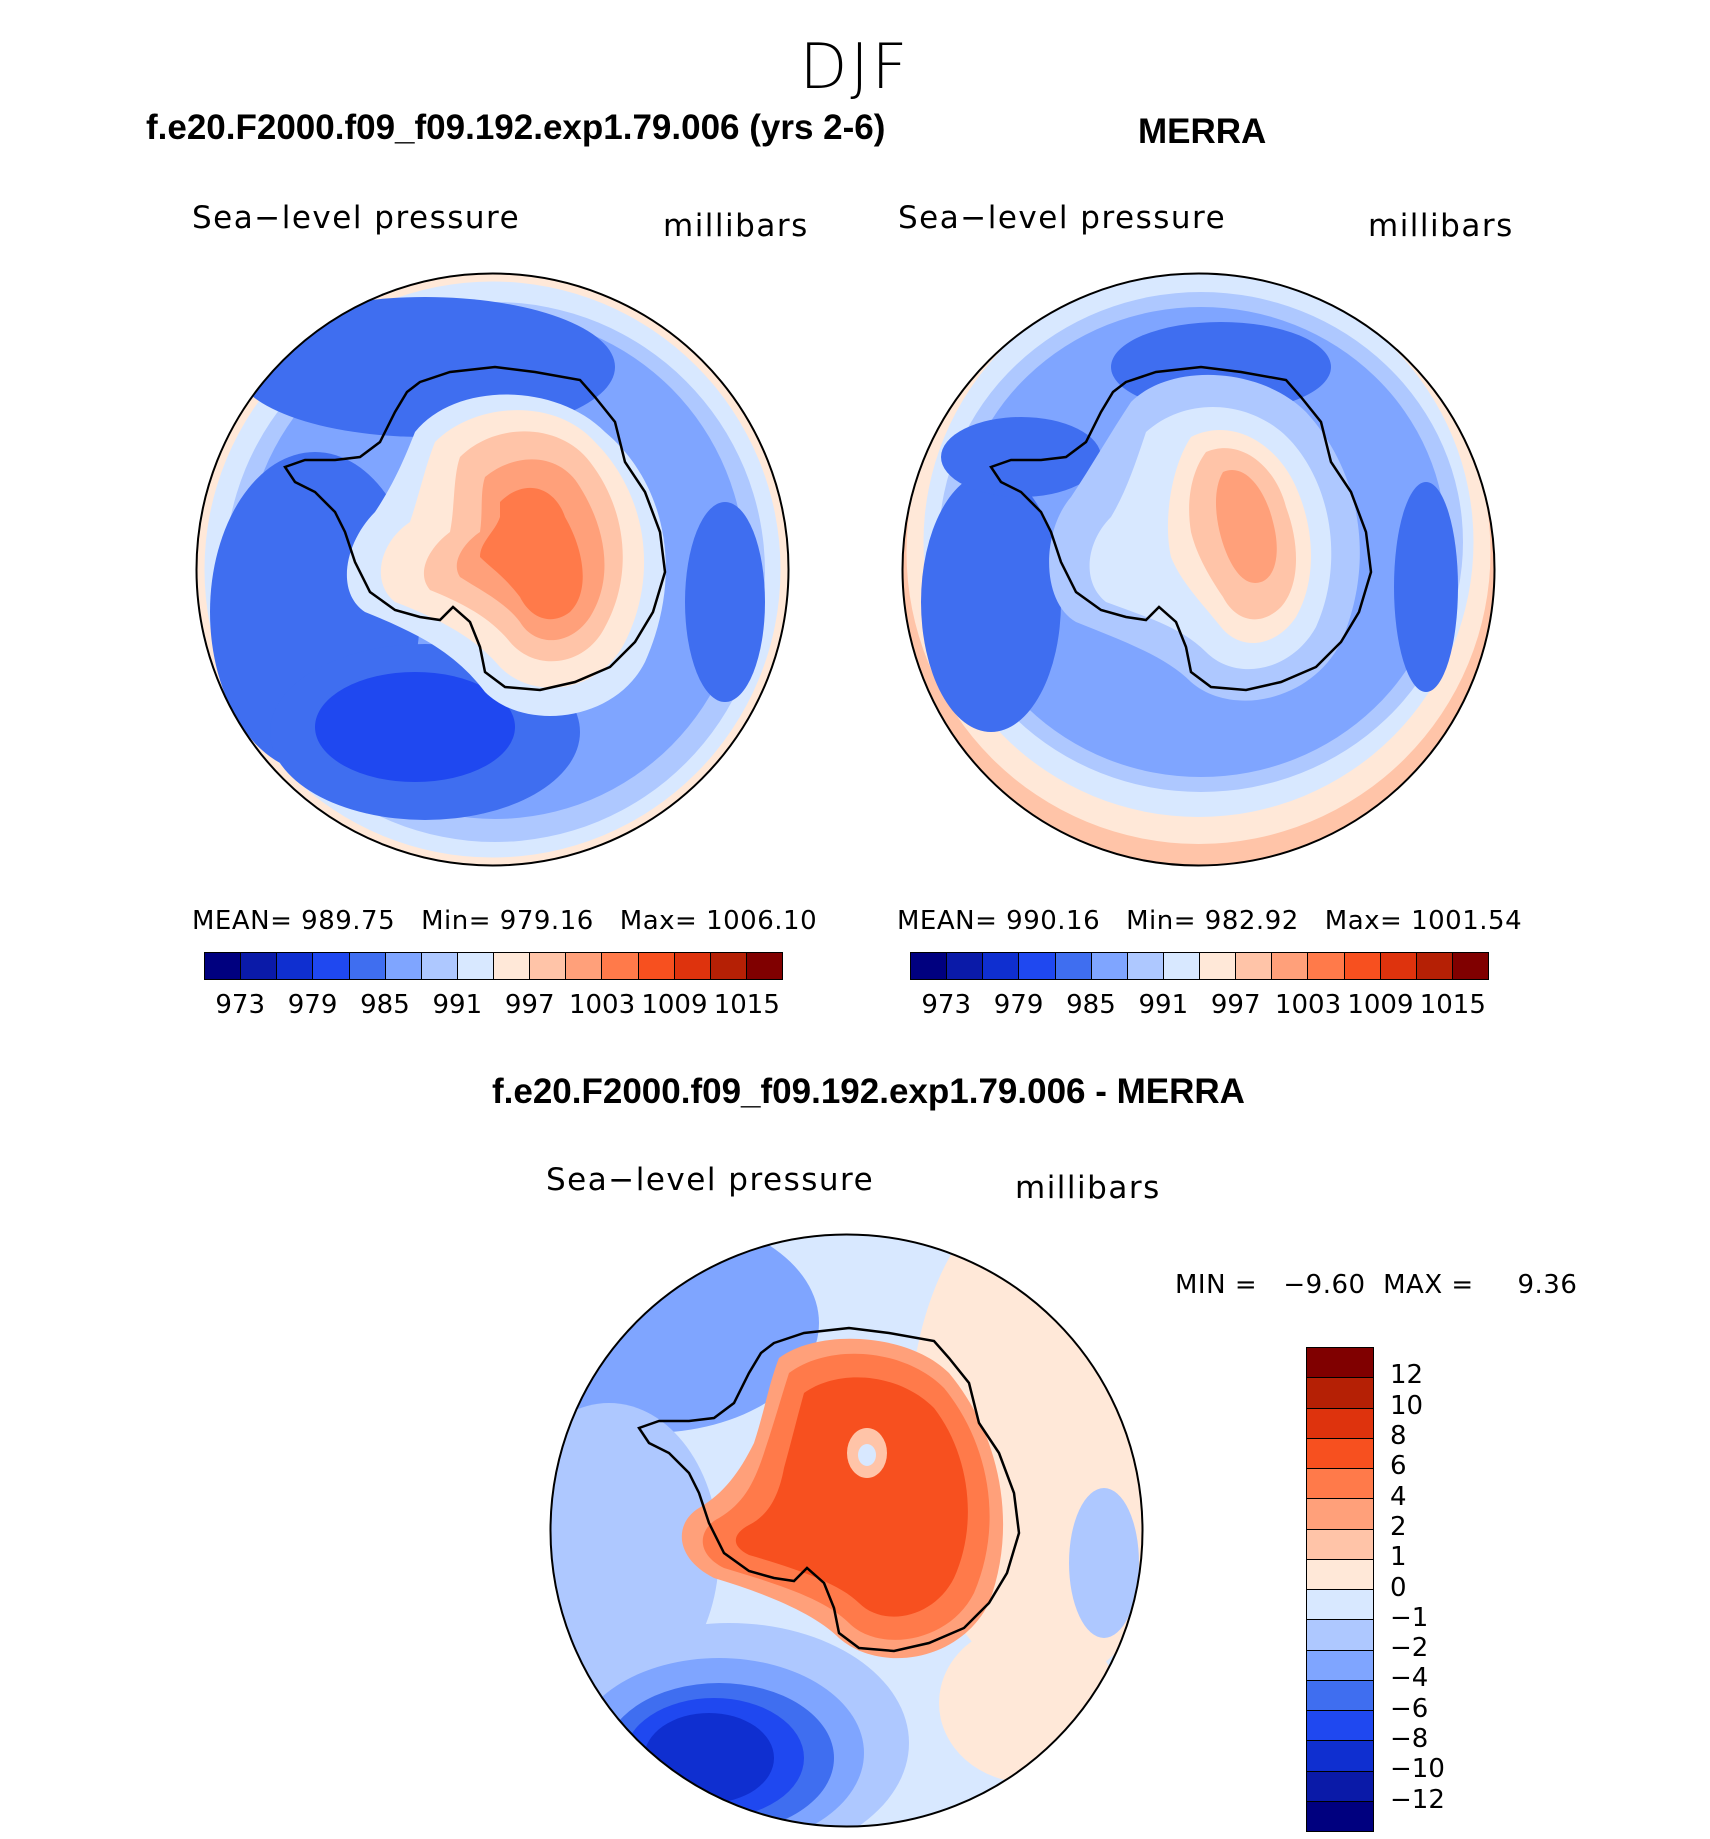 This screenshot has width=1710, height=1839. Describe the element at coordinates (475, 528) in the screenshot. I see `model-map-antarctica-coastline` at that location.